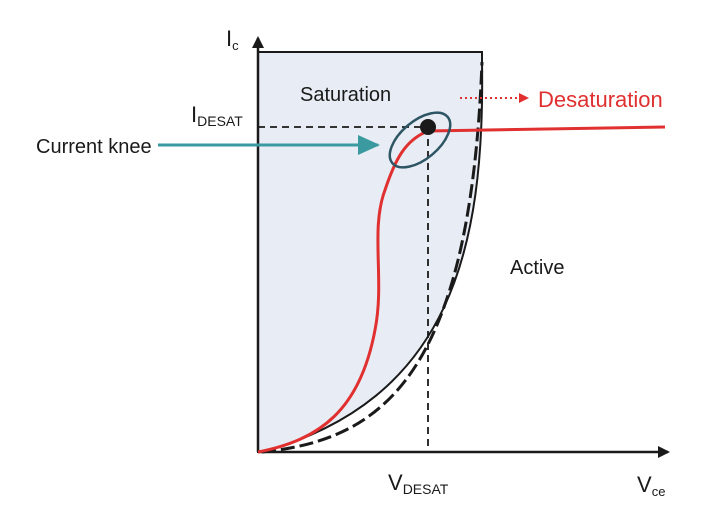 The image size is (706, 508). What do you see at coordinates (217, 115) in the screenshot?
I see `i-desat-label: IDESAT` at bounding box center [217, 115].